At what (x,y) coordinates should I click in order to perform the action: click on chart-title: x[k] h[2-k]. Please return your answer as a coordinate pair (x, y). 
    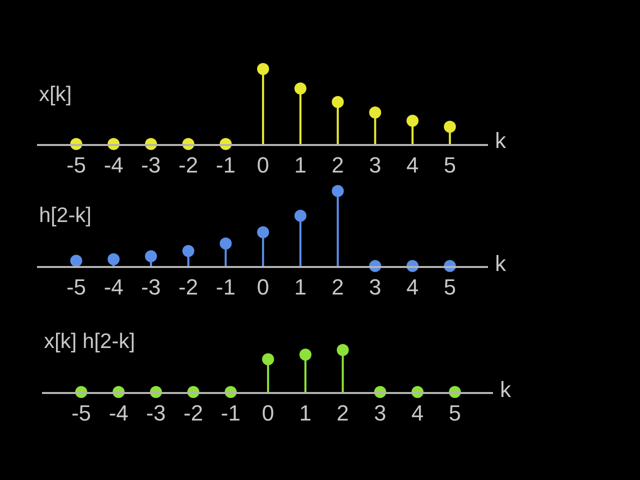
    Looking at the image, I should click on (90, 341).